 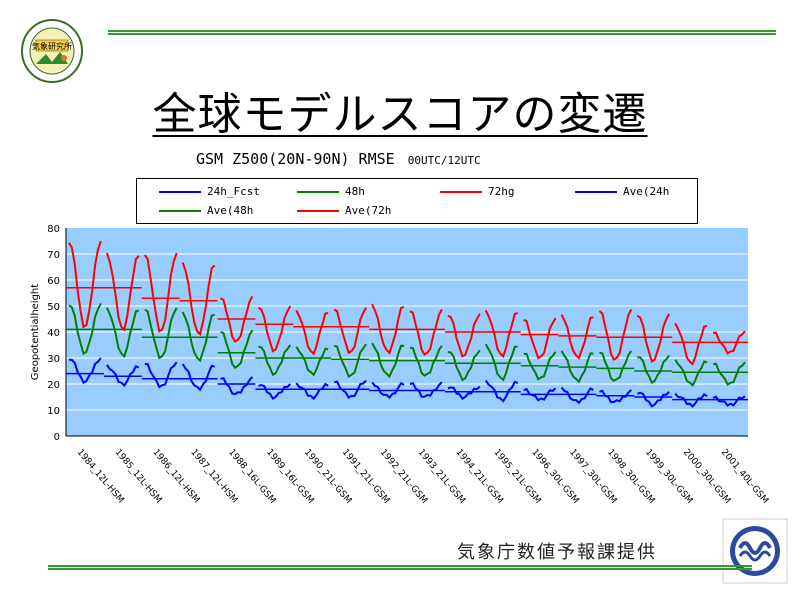 I want to click on legend-item-ave24h: Ave(24h, so click(x=622, y=191).